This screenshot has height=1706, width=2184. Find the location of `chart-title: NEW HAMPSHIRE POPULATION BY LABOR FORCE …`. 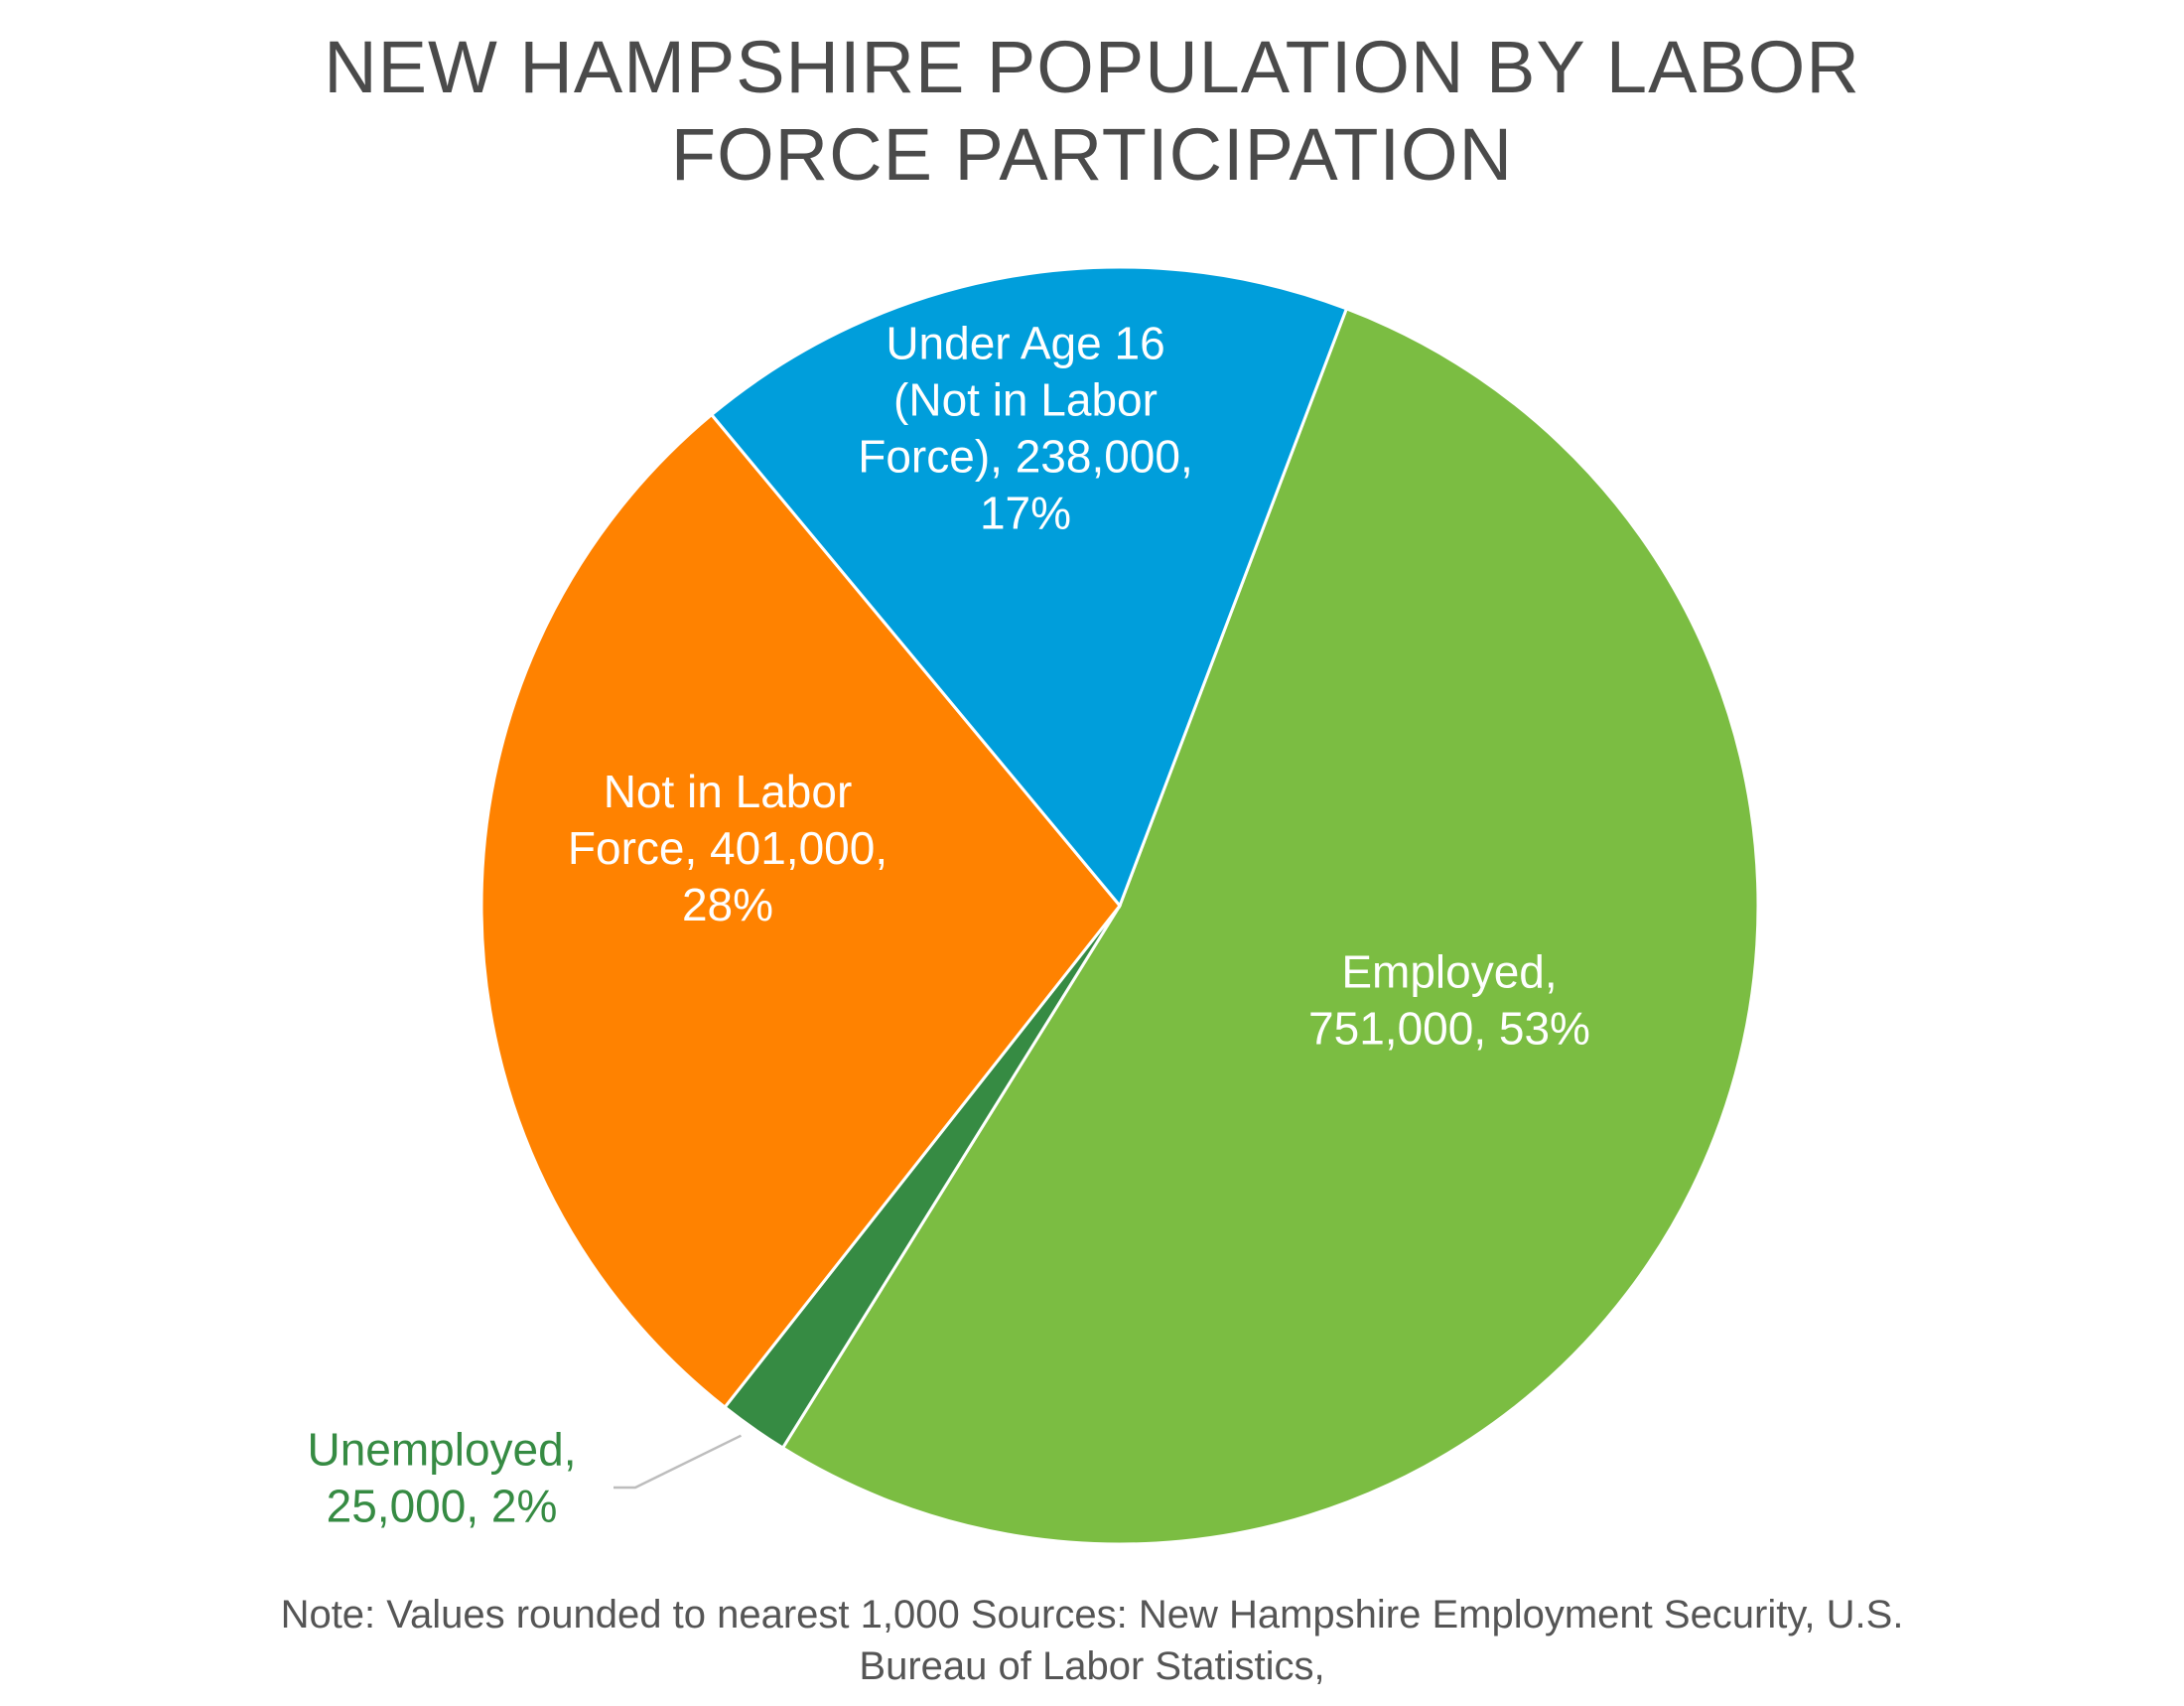

chart-title: NEW HAMPSHIRE POPULATION BY LABOR FORCE … is located at coordinates (1092, 112).